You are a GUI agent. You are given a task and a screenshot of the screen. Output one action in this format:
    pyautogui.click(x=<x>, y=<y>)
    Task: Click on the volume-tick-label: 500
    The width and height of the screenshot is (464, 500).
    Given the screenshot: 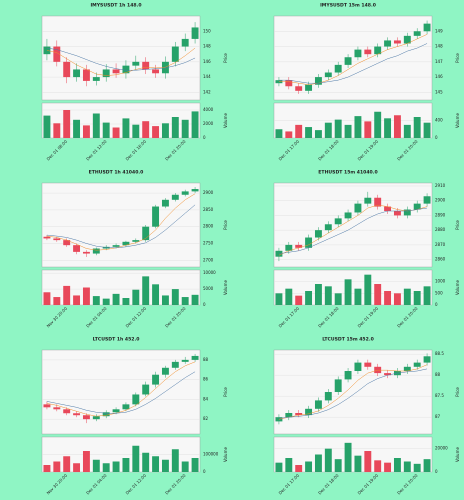 What is the action you would take?
    pyautogui.click(x=439, y=292)
    